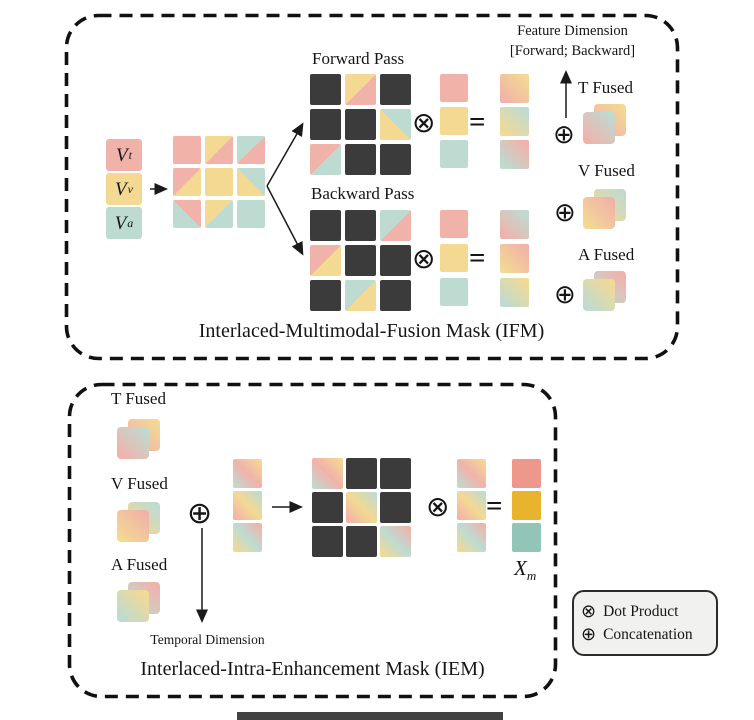 This screenshot has height=720, width=754. I want to click on a-fused-pair, so click(605, 291).